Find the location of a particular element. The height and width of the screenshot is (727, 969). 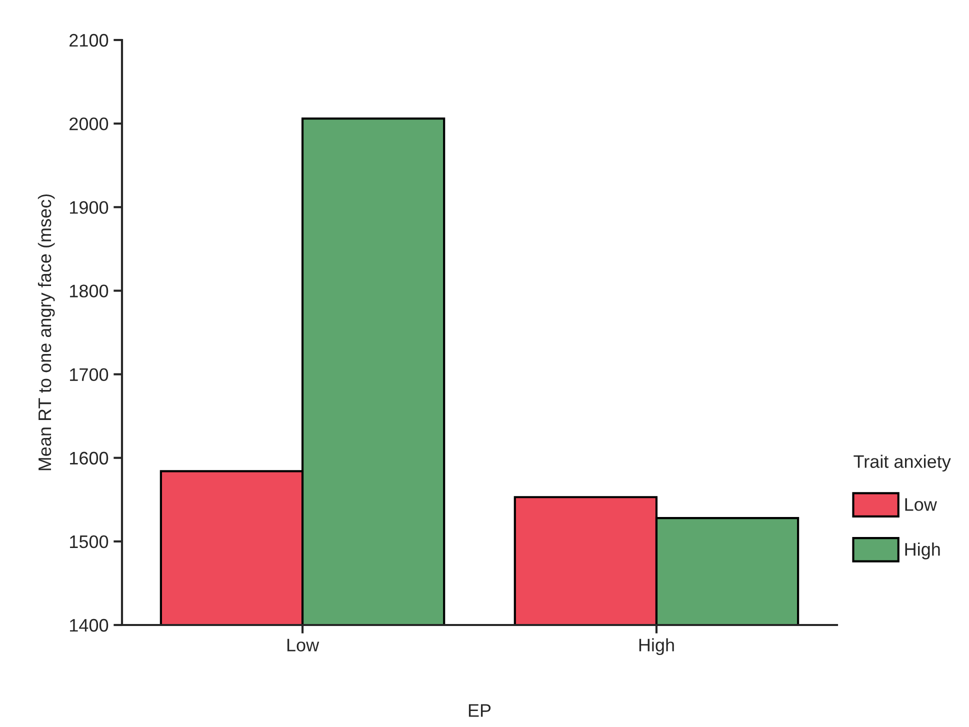

y-tick-label: 1800 is located at coordinates (89, 291).